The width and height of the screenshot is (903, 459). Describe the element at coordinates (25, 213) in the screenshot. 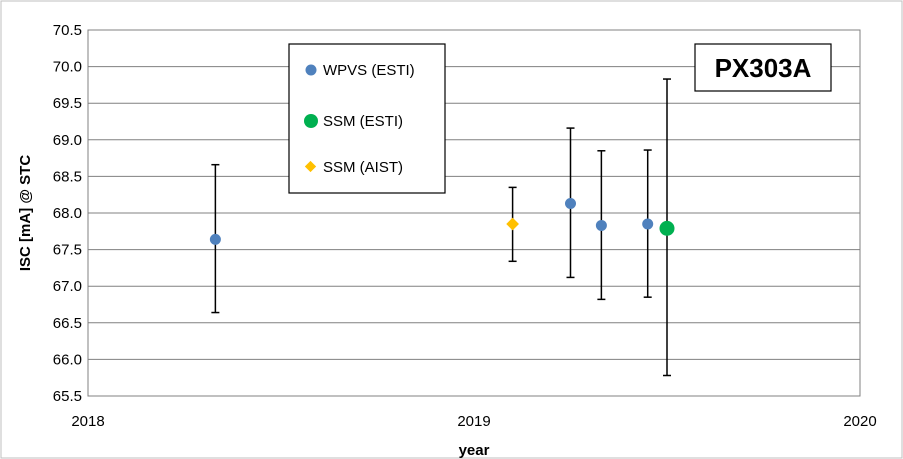

I see `y-axis-title: ISC [mA] @ STC` at that location.